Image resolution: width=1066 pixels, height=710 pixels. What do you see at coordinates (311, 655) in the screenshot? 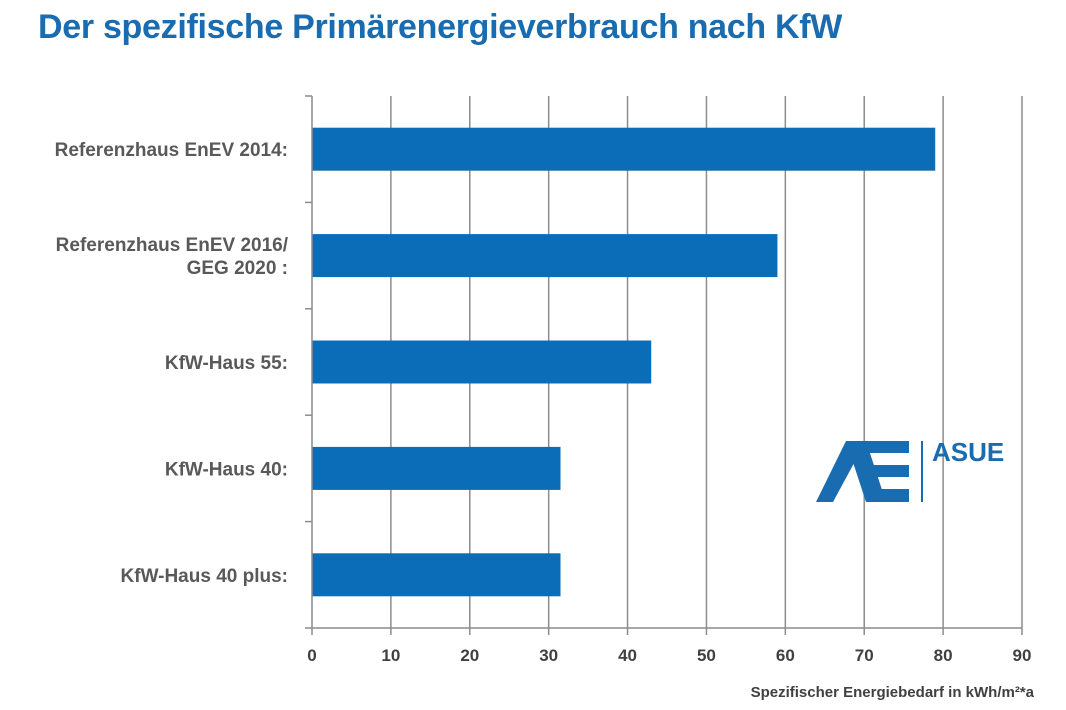
I see `x-tick-label-0: 0` at bounding box center [311, 655].